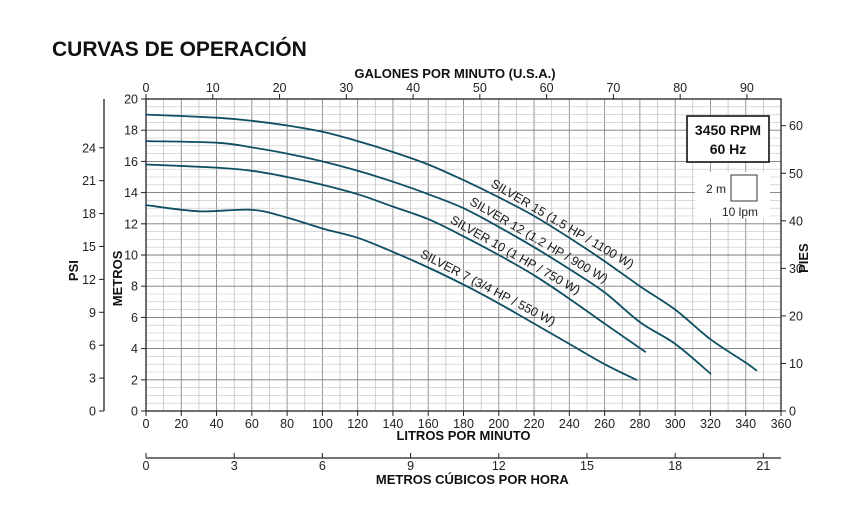  What do you see at coordinates (322, 466) in the screenshot?
I see `m3h-tick-label: 6` at bounding box center [322, 466].